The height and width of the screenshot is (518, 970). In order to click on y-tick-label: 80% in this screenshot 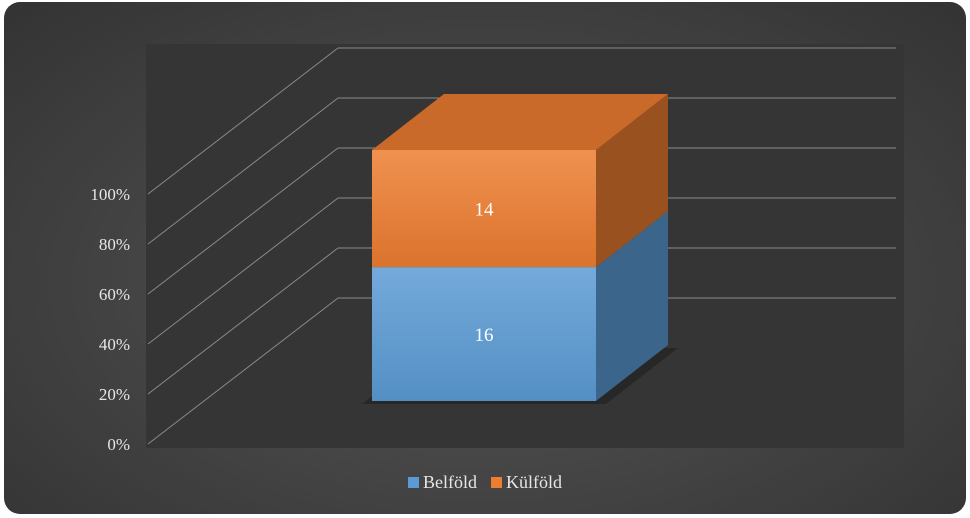, I will do `click(114, 244)`.